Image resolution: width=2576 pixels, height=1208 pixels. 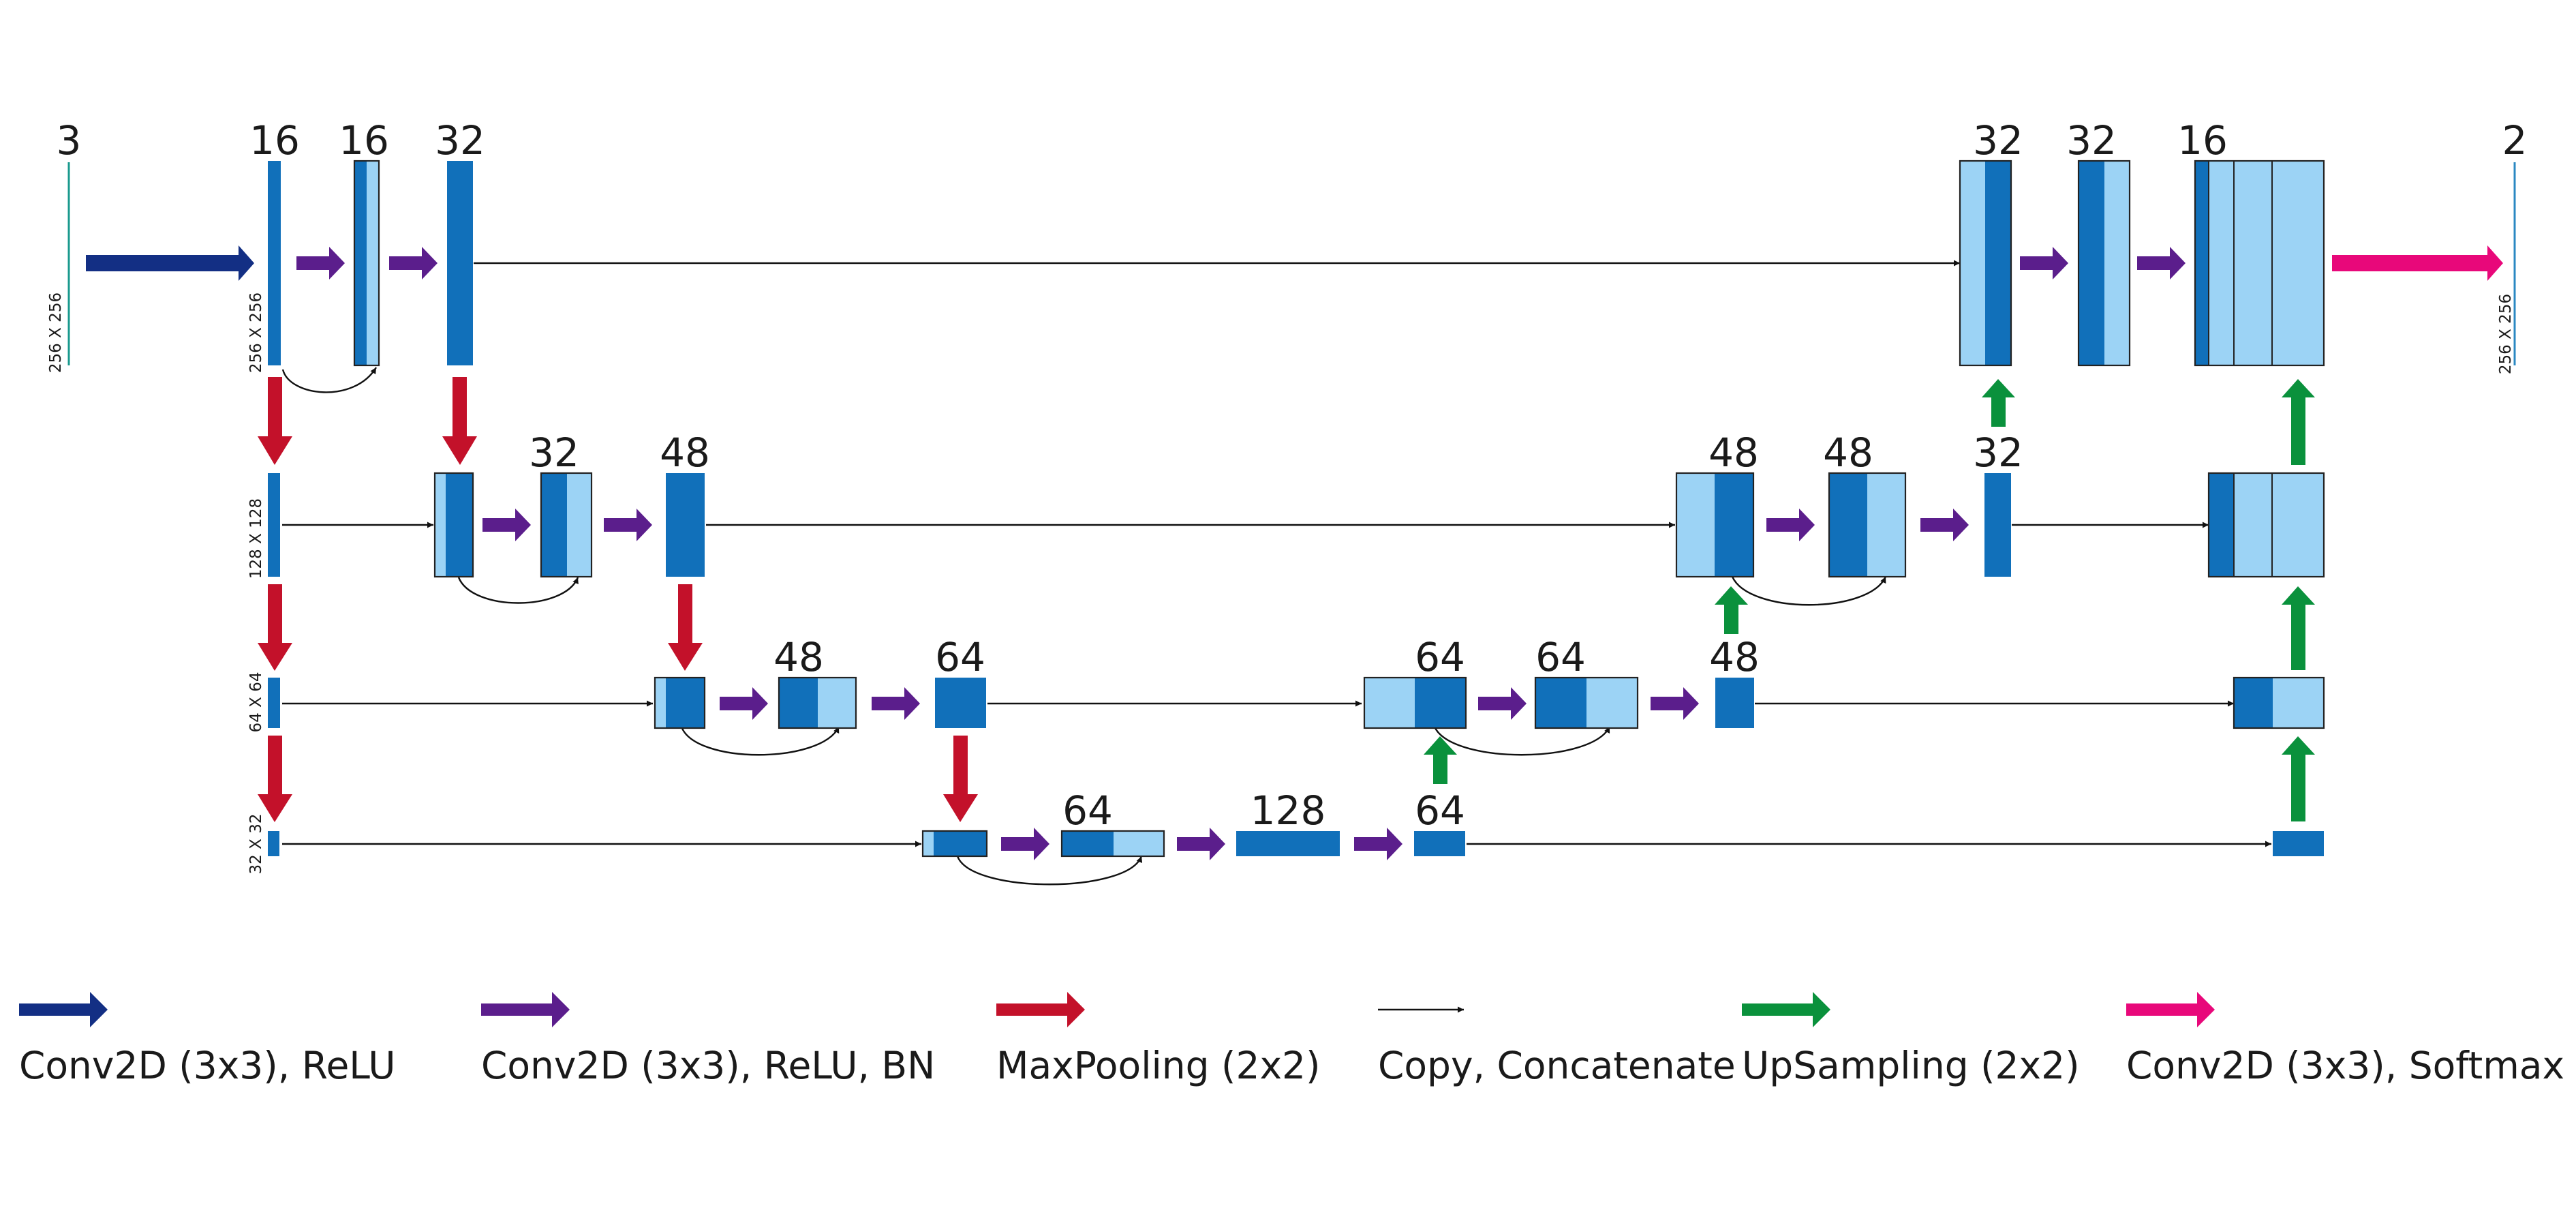 What do you see at coordinates (818, 702) in the screenshot?
I see `enc3-block-b` at bounding box center [818, 702].